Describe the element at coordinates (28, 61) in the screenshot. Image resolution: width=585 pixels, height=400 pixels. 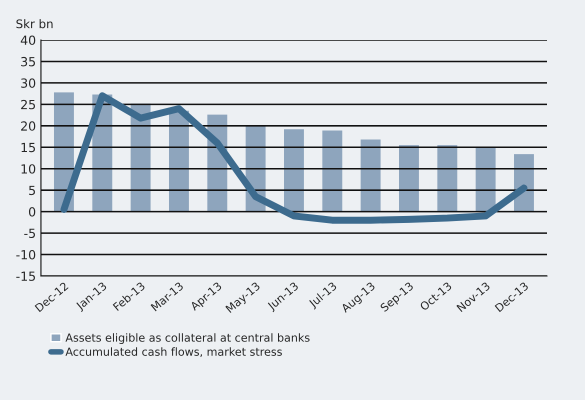
I see `y-tick-label: 35` at that location.